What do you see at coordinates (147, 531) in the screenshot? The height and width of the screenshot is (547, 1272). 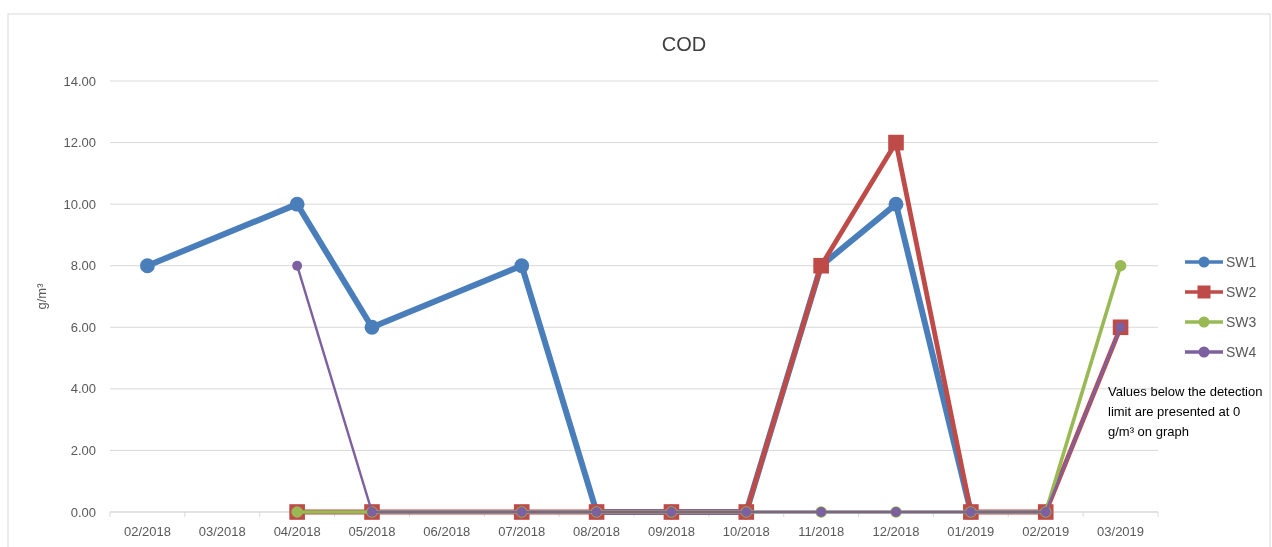 I see `x-tick-label: 02/2018` at bounding box center [147, 531].